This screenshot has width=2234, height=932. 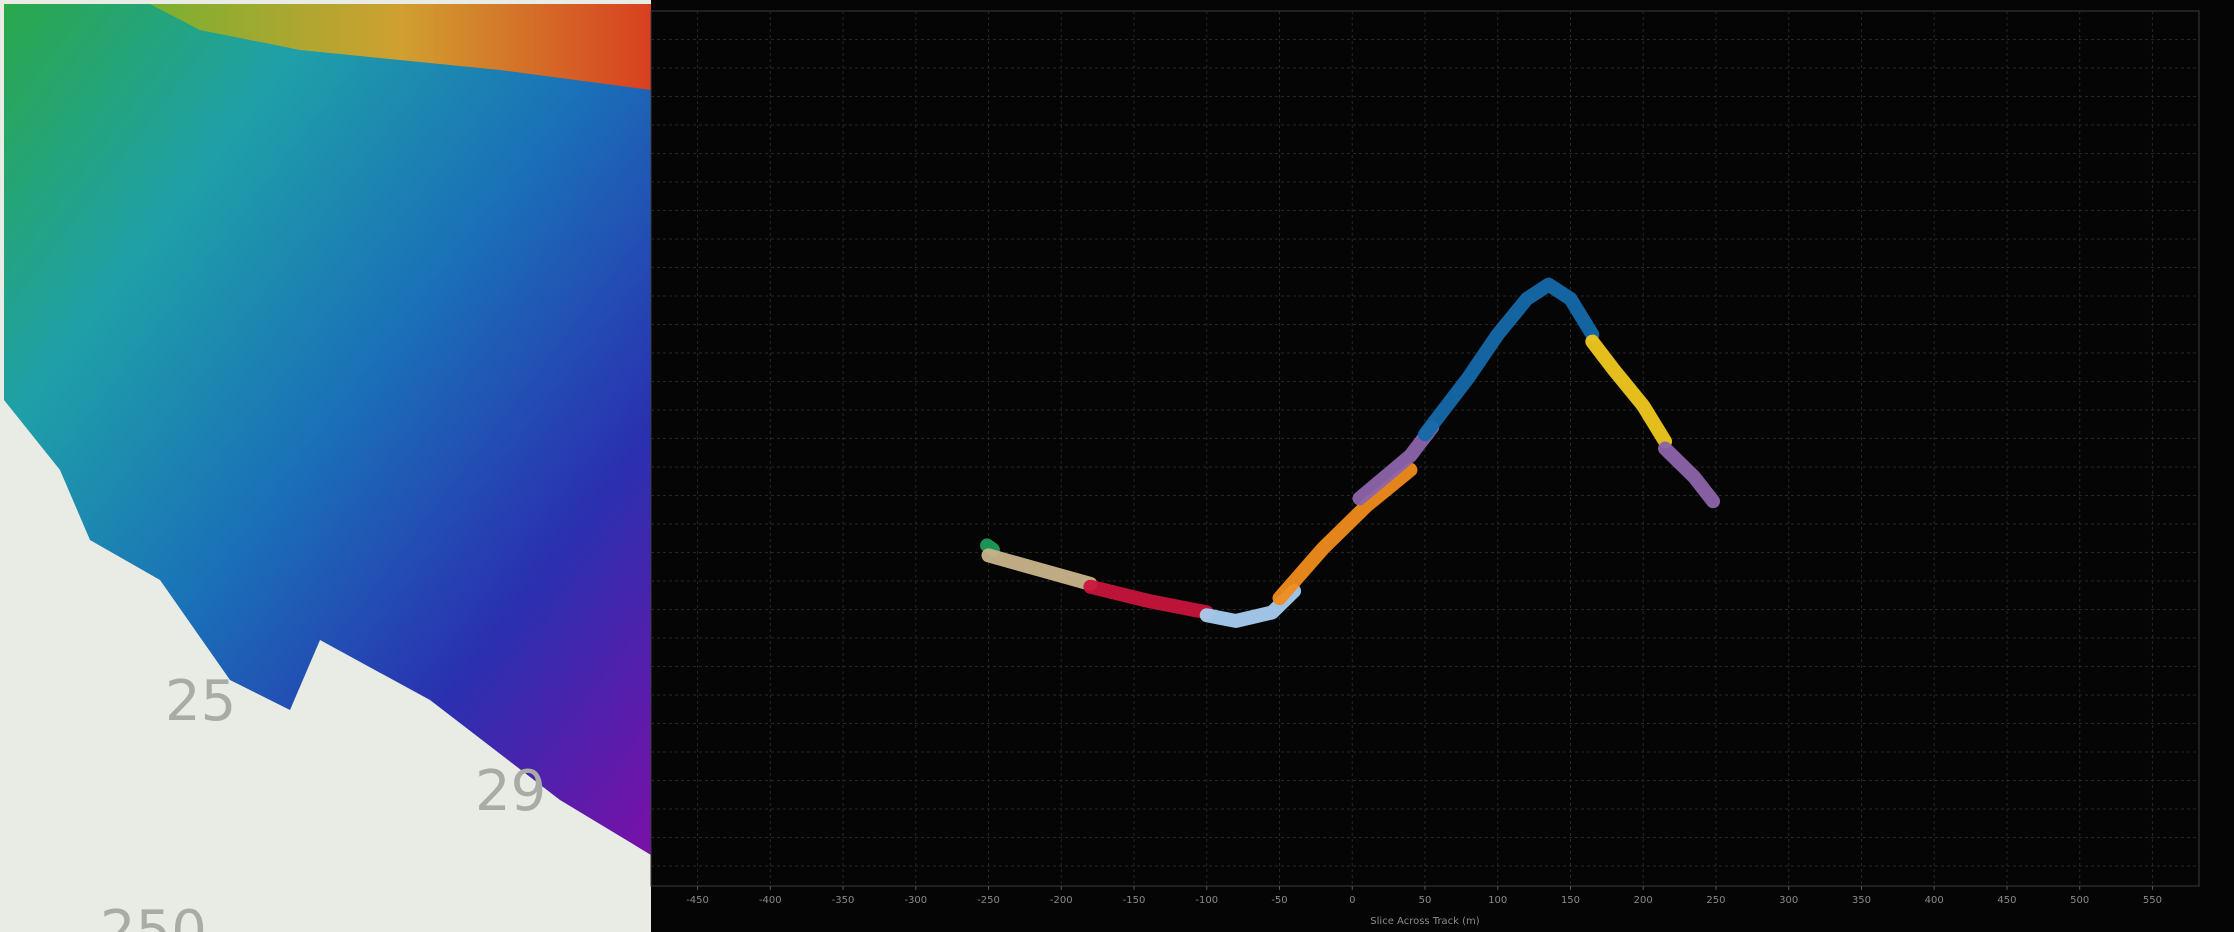 What do you see at coordinates (697, 900) in the screenshot?
I see `x-tick-label: -450` at bounding box center [697, 900].